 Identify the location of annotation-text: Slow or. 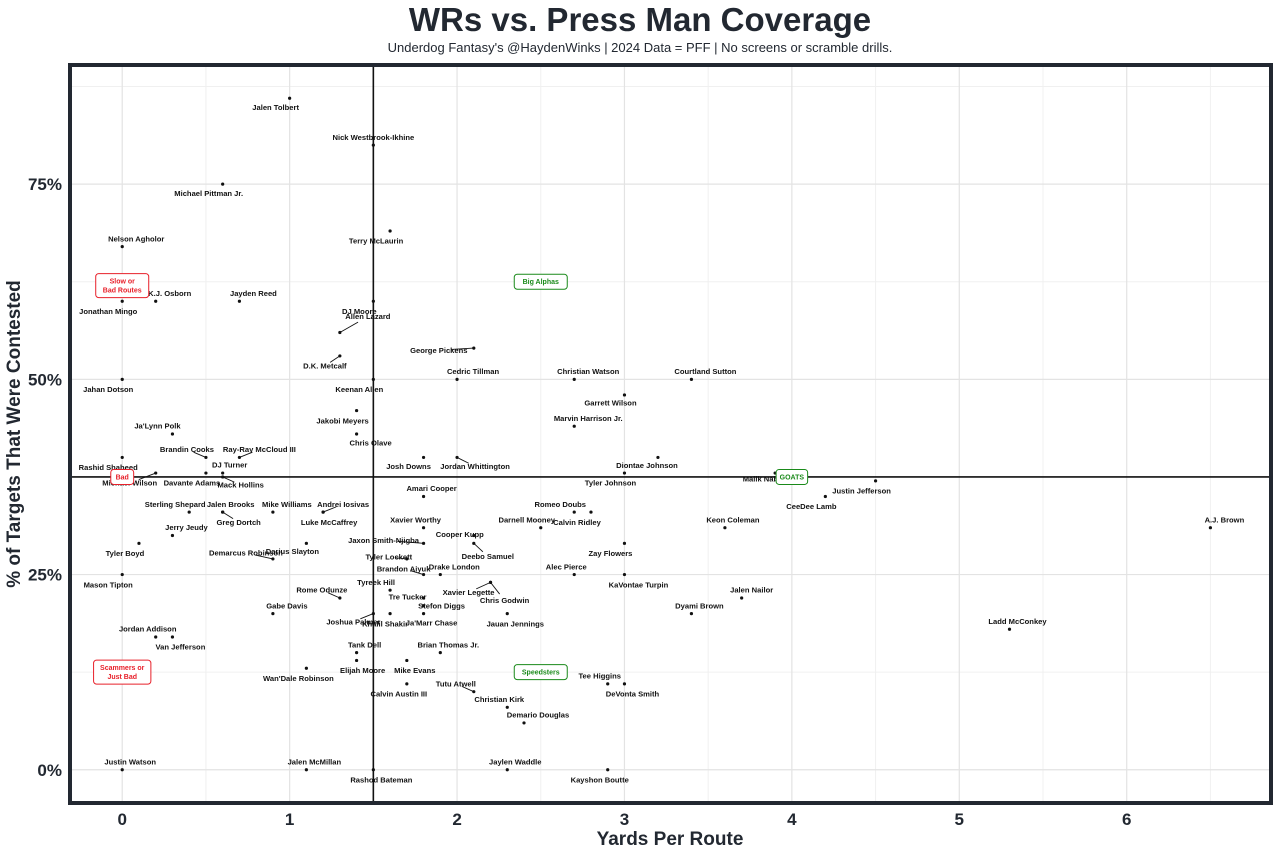
(123, 282).